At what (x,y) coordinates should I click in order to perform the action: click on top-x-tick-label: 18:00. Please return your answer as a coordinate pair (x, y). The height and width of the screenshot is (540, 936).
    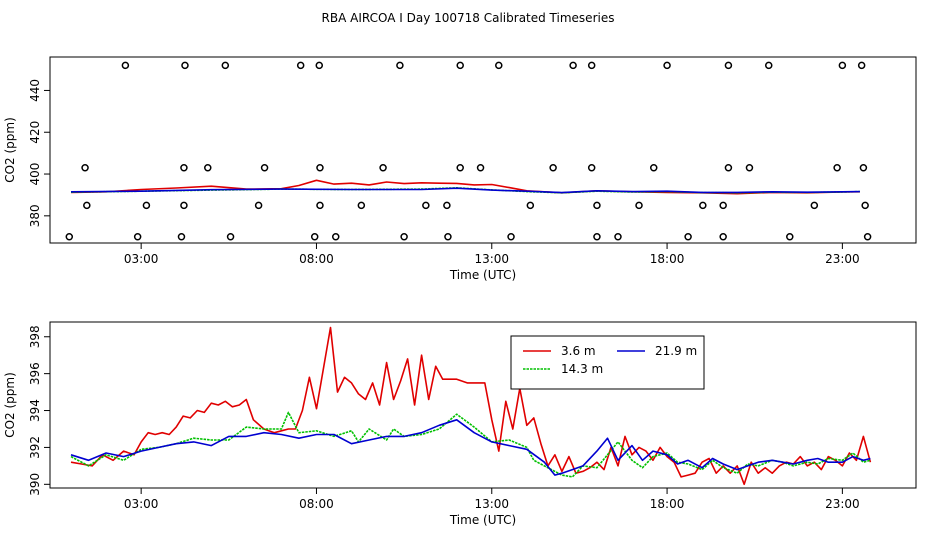
    Looking at the image, I should click on (667, 259).